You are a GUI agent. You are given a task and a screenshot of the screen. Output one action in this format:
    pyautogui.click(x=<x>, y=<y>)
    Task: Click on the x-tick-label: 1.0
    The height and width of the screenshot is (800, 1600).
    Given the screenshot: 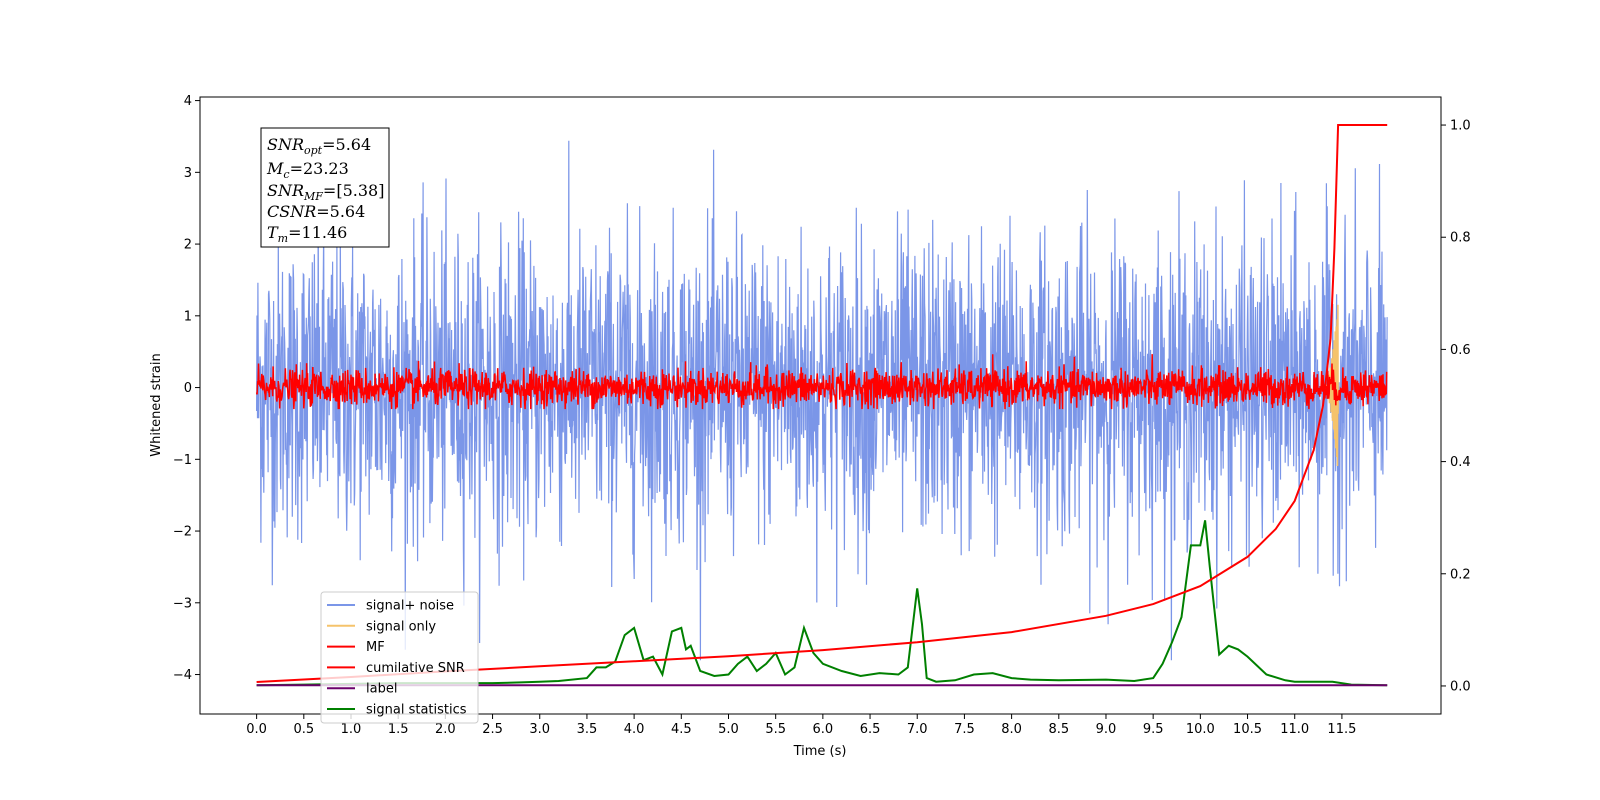 What is the action you would take?
    pyautogui.click(x=351, y=729)
    